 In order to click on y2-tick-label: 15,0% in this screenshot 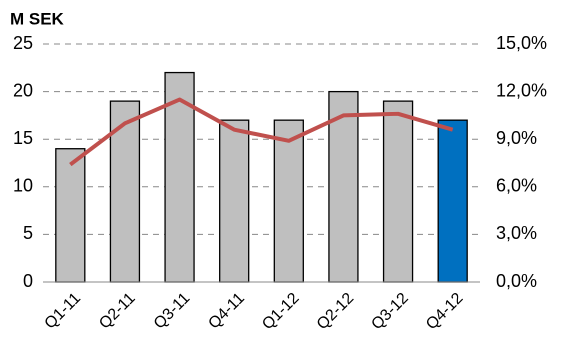, I will do `click(521, 43)`.